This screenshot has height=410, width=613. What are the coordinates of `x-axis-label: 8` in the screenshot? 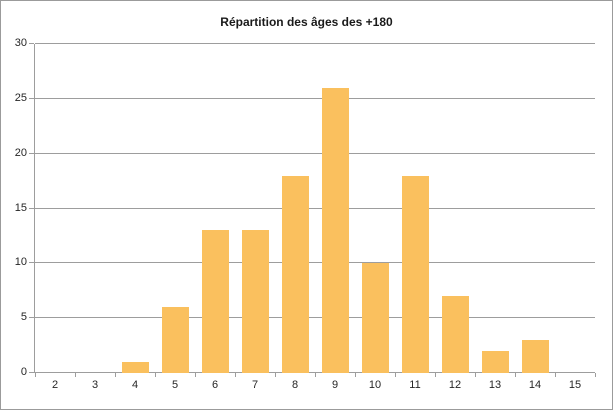 It's located at (295, 385).